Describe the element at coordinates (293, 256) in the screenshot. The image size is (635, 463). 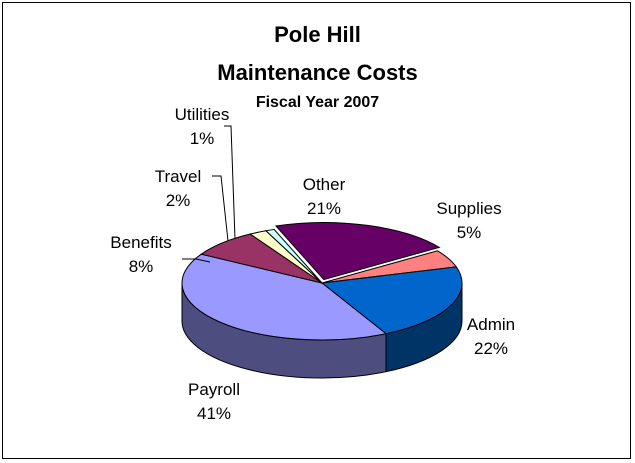
I see `pie-slice-utilities` at that location.